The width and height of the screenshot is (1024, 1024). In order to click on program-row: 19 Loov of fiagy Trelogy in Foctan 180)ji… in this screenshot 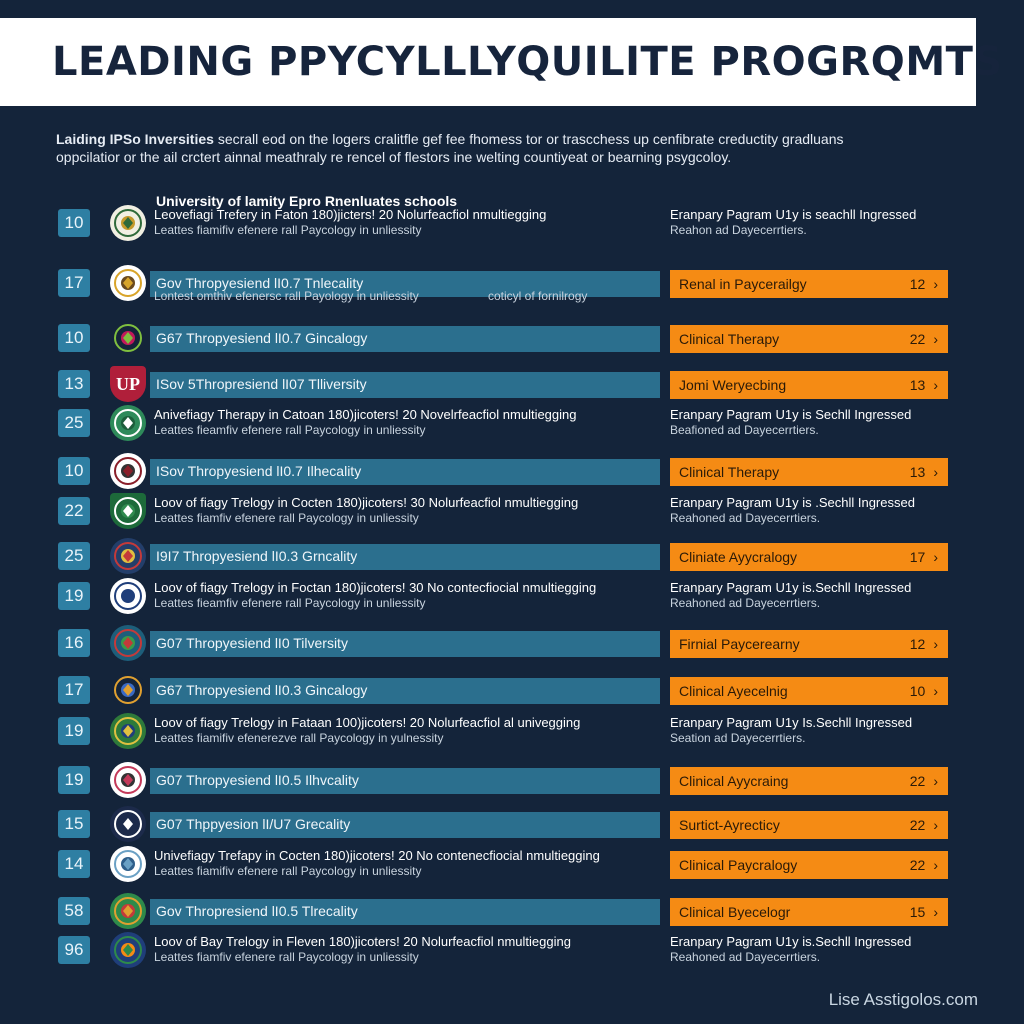, I will do `click(503, 596)`.